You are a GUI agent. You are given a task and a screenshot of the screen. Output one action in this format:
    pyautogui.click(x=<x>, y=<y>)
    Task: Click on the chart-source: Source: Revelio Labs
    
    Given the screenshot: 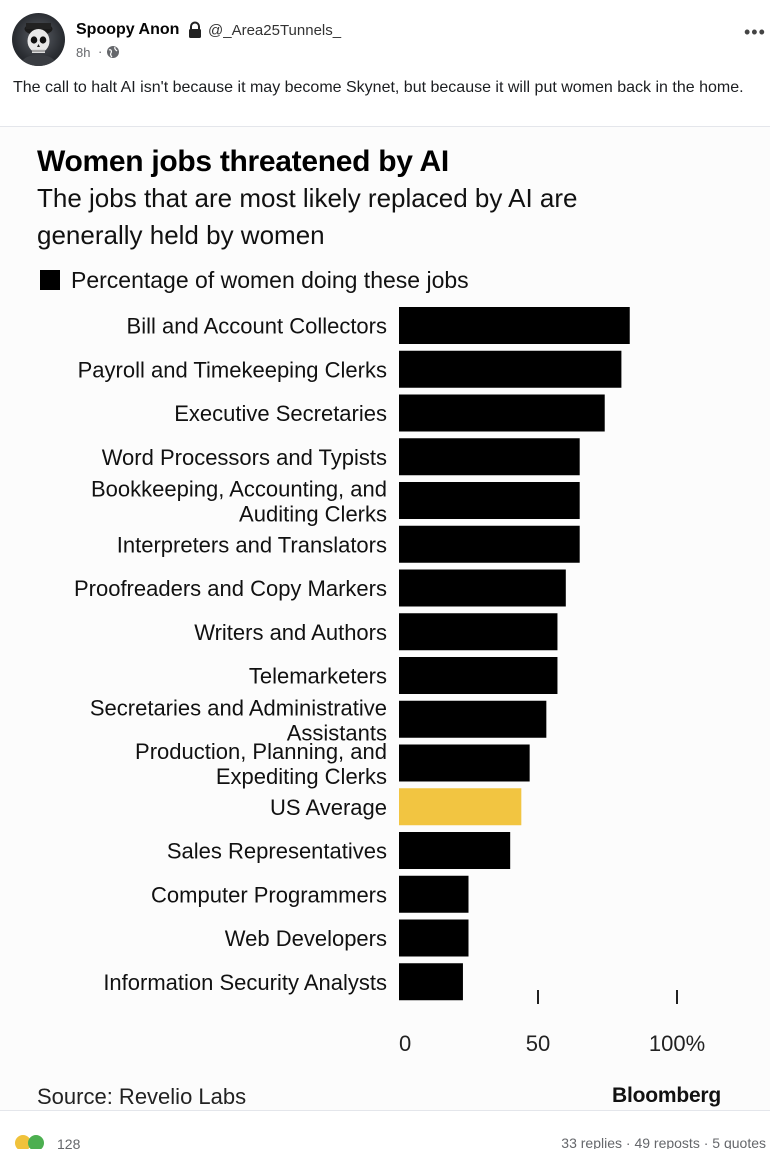 What is the action you would take?
    pyautogui.click(x=142, y=1096)
    